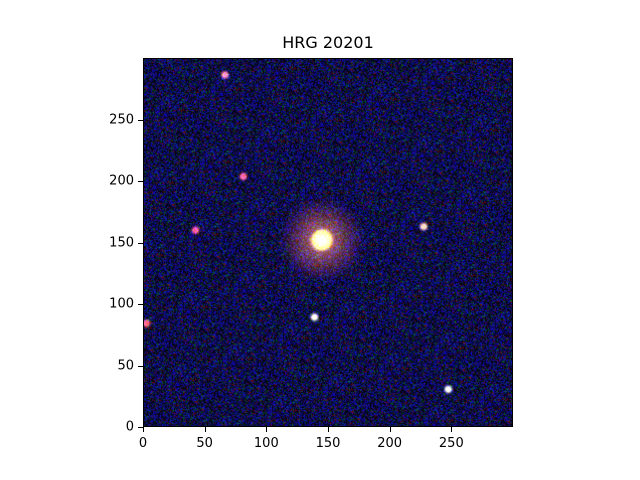  Describe the element at coordinates (121, 304) in the screenshot. I see `y-tick-label: 100` at that location.